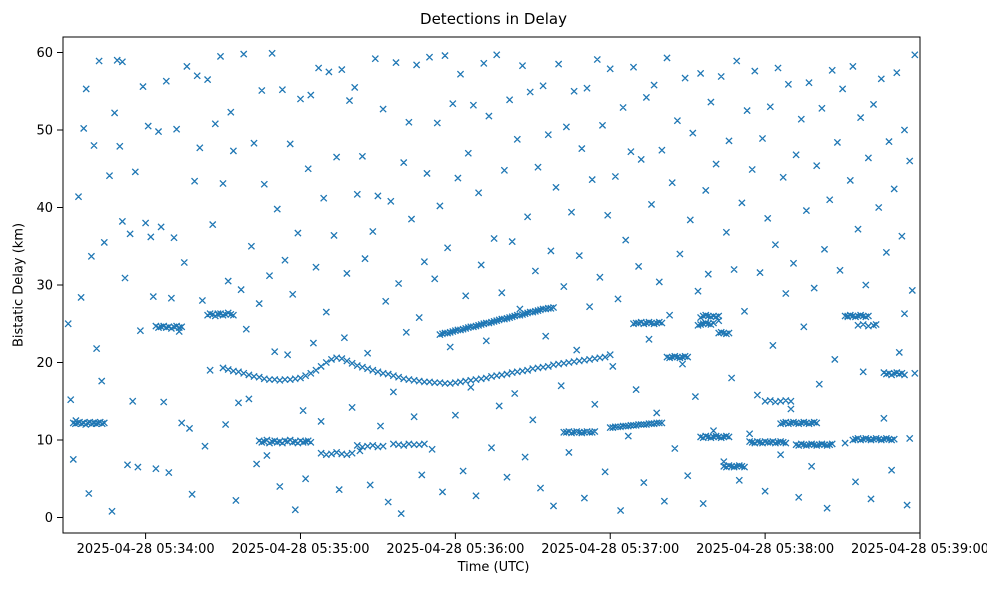 The height and width of the screenshot is (590, 987). Describe the element at coordinates (493, 19) in the screenshot. I see `chart-title: Detections in Delay` at that location.